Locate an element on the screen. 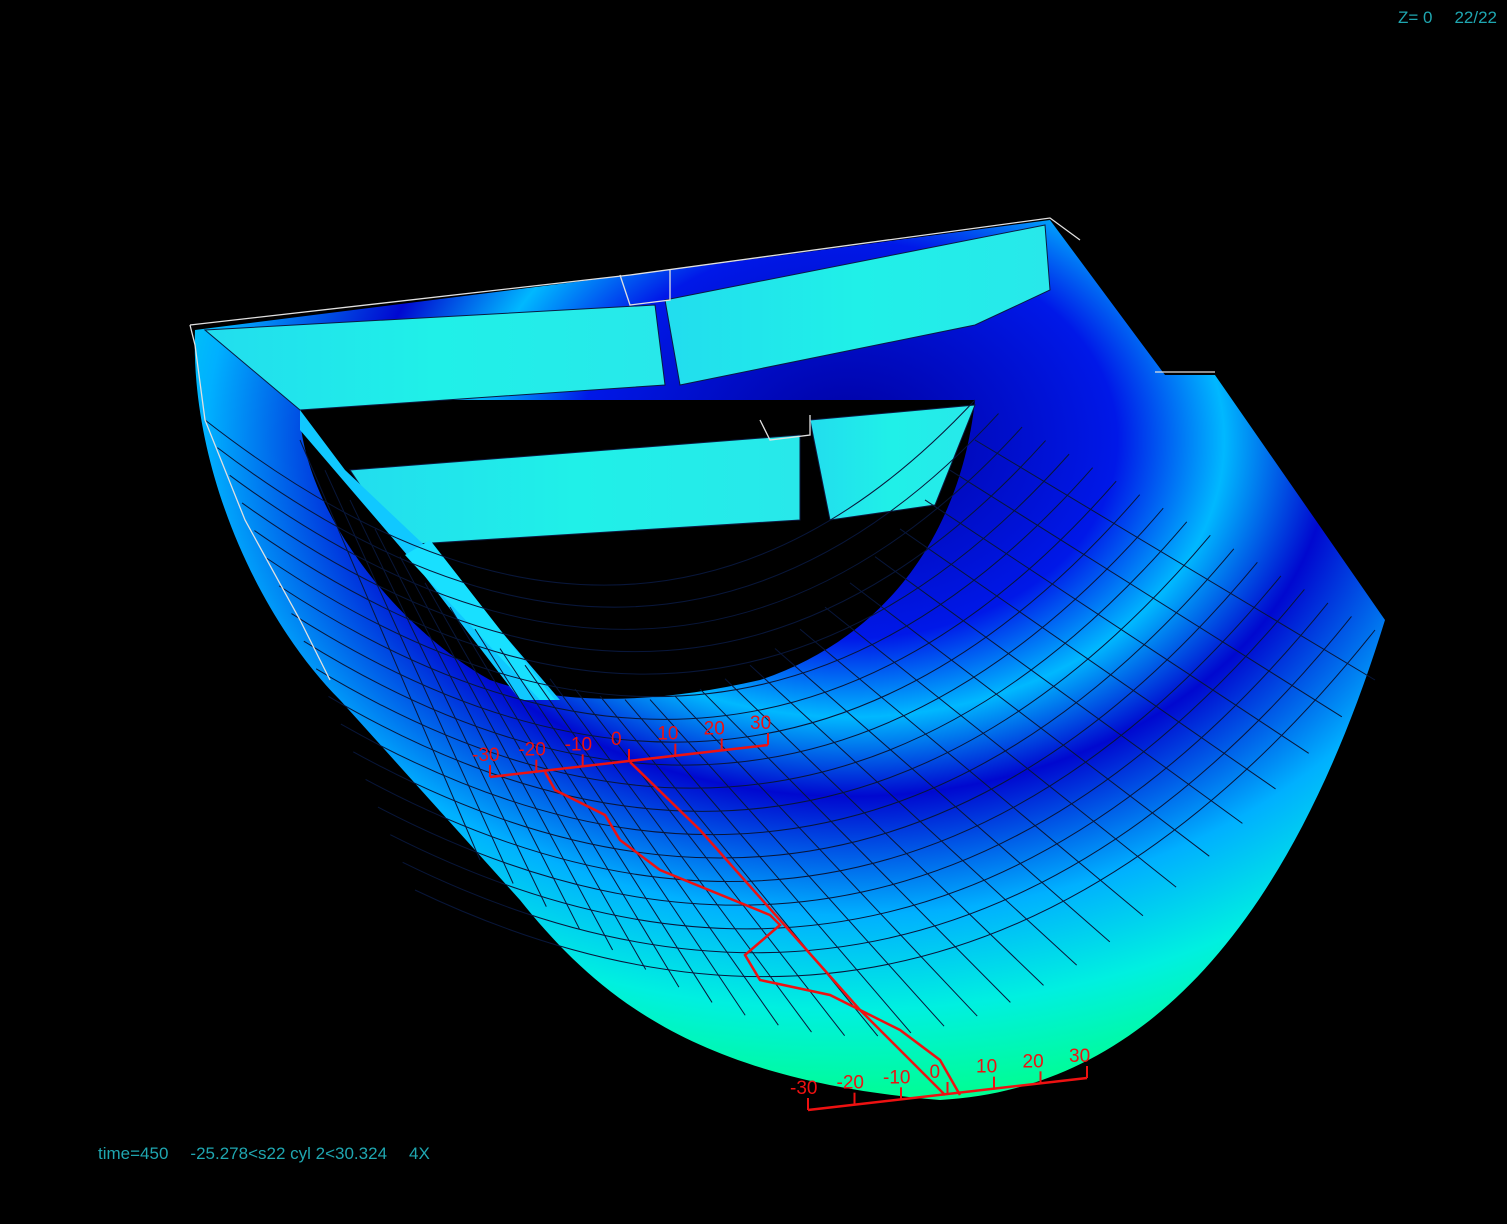 This screenshot has width=1507, height=1224. frame-counter: 22/22 is located at coordinates (1475, 17).